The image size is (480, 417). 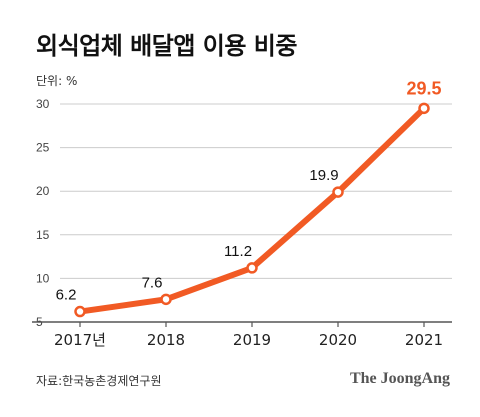 What do you see at coordinates (57, 81) in the screenshot?
I see `unit-label: 단위: %` at bounding box center [57, 81].